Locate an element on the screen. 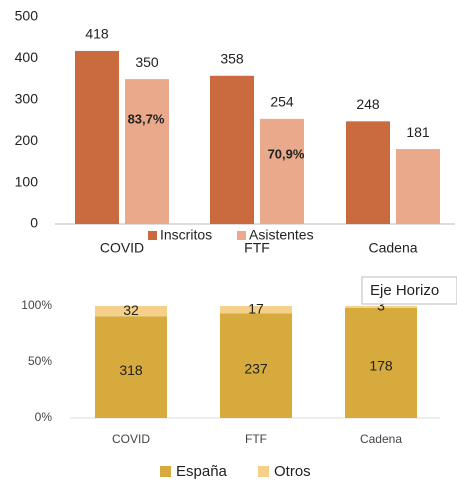 The image size is (457, 487). legend-label: Inscritos is located at coordinates (186, 235).